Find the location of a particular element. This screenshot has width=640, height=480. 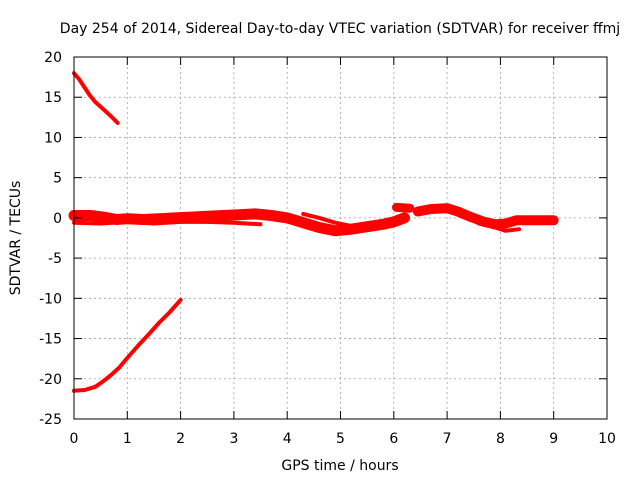

x-tick-labels: 0 1 2 3 4 5 6 7 8 9 10 is located at coordinates (343, 439).